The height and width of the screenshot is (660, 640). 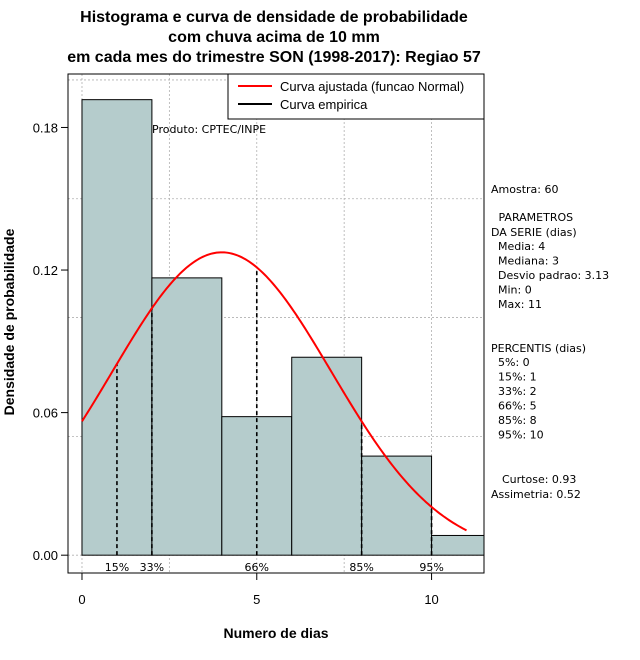 I want to click on y-tick-label: 0.18, so click(x=45, y=127).